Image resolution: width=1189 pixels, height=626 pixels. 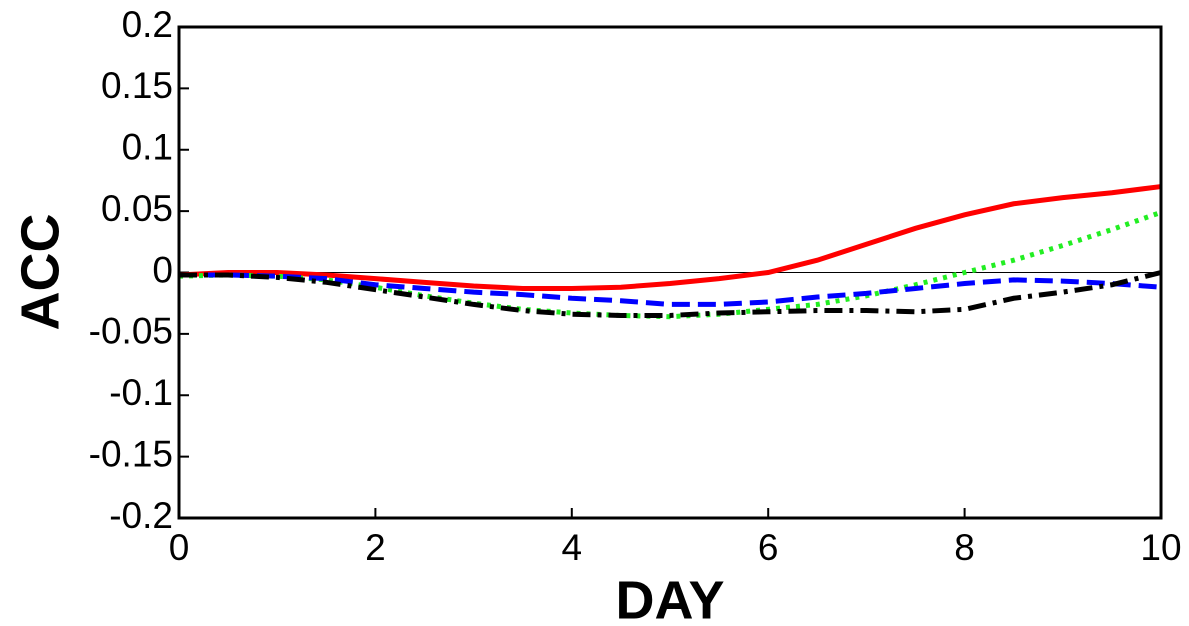 What do you see at coordinates (572, 547) in the screenshot?
I see `x-tick-label: 4` at bounding box center [572, 547].